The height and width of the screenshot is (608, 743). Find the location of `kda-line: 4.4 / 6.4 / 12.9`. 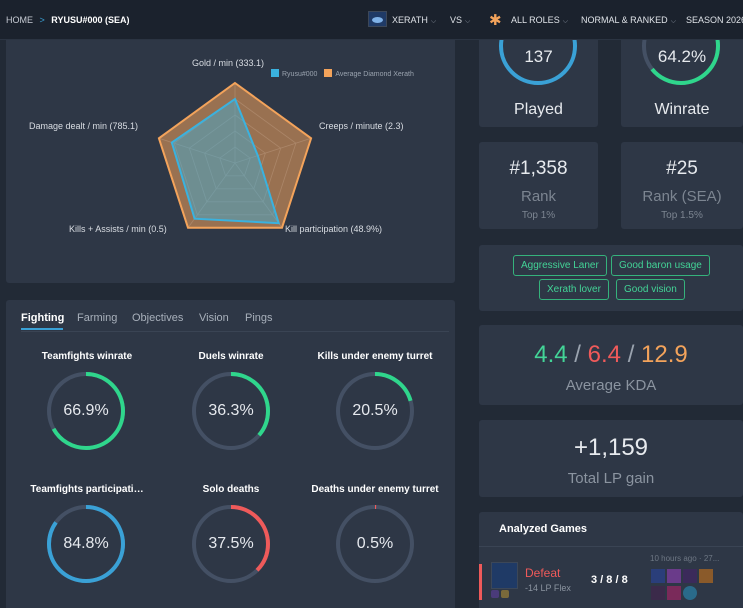

kda-line: 4.4 / 6.4 / 12.9 is located at coordinates (611, 355).